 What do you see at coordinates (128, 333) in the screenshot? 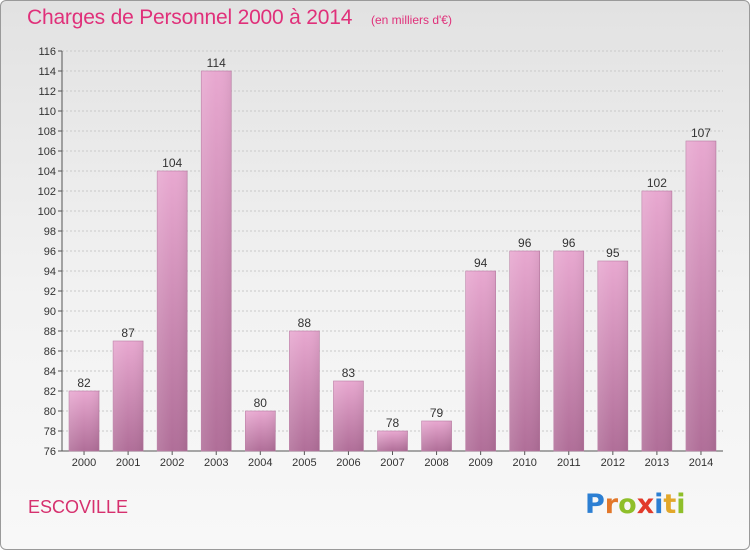
I see `data-label: 87` at bounding box center [128, 333].